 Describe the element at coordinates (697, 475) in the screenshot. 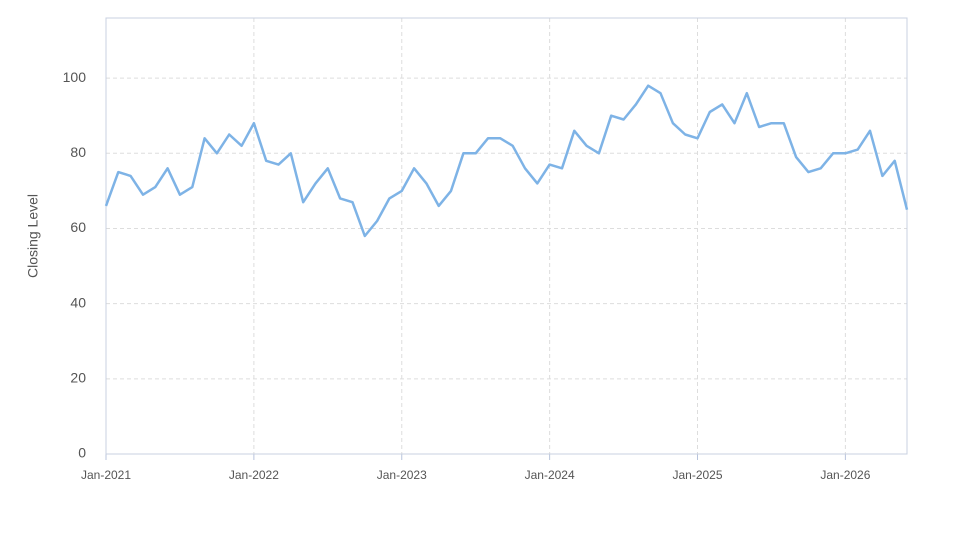

I see `x-tick-label: Jan-2025` at that location.